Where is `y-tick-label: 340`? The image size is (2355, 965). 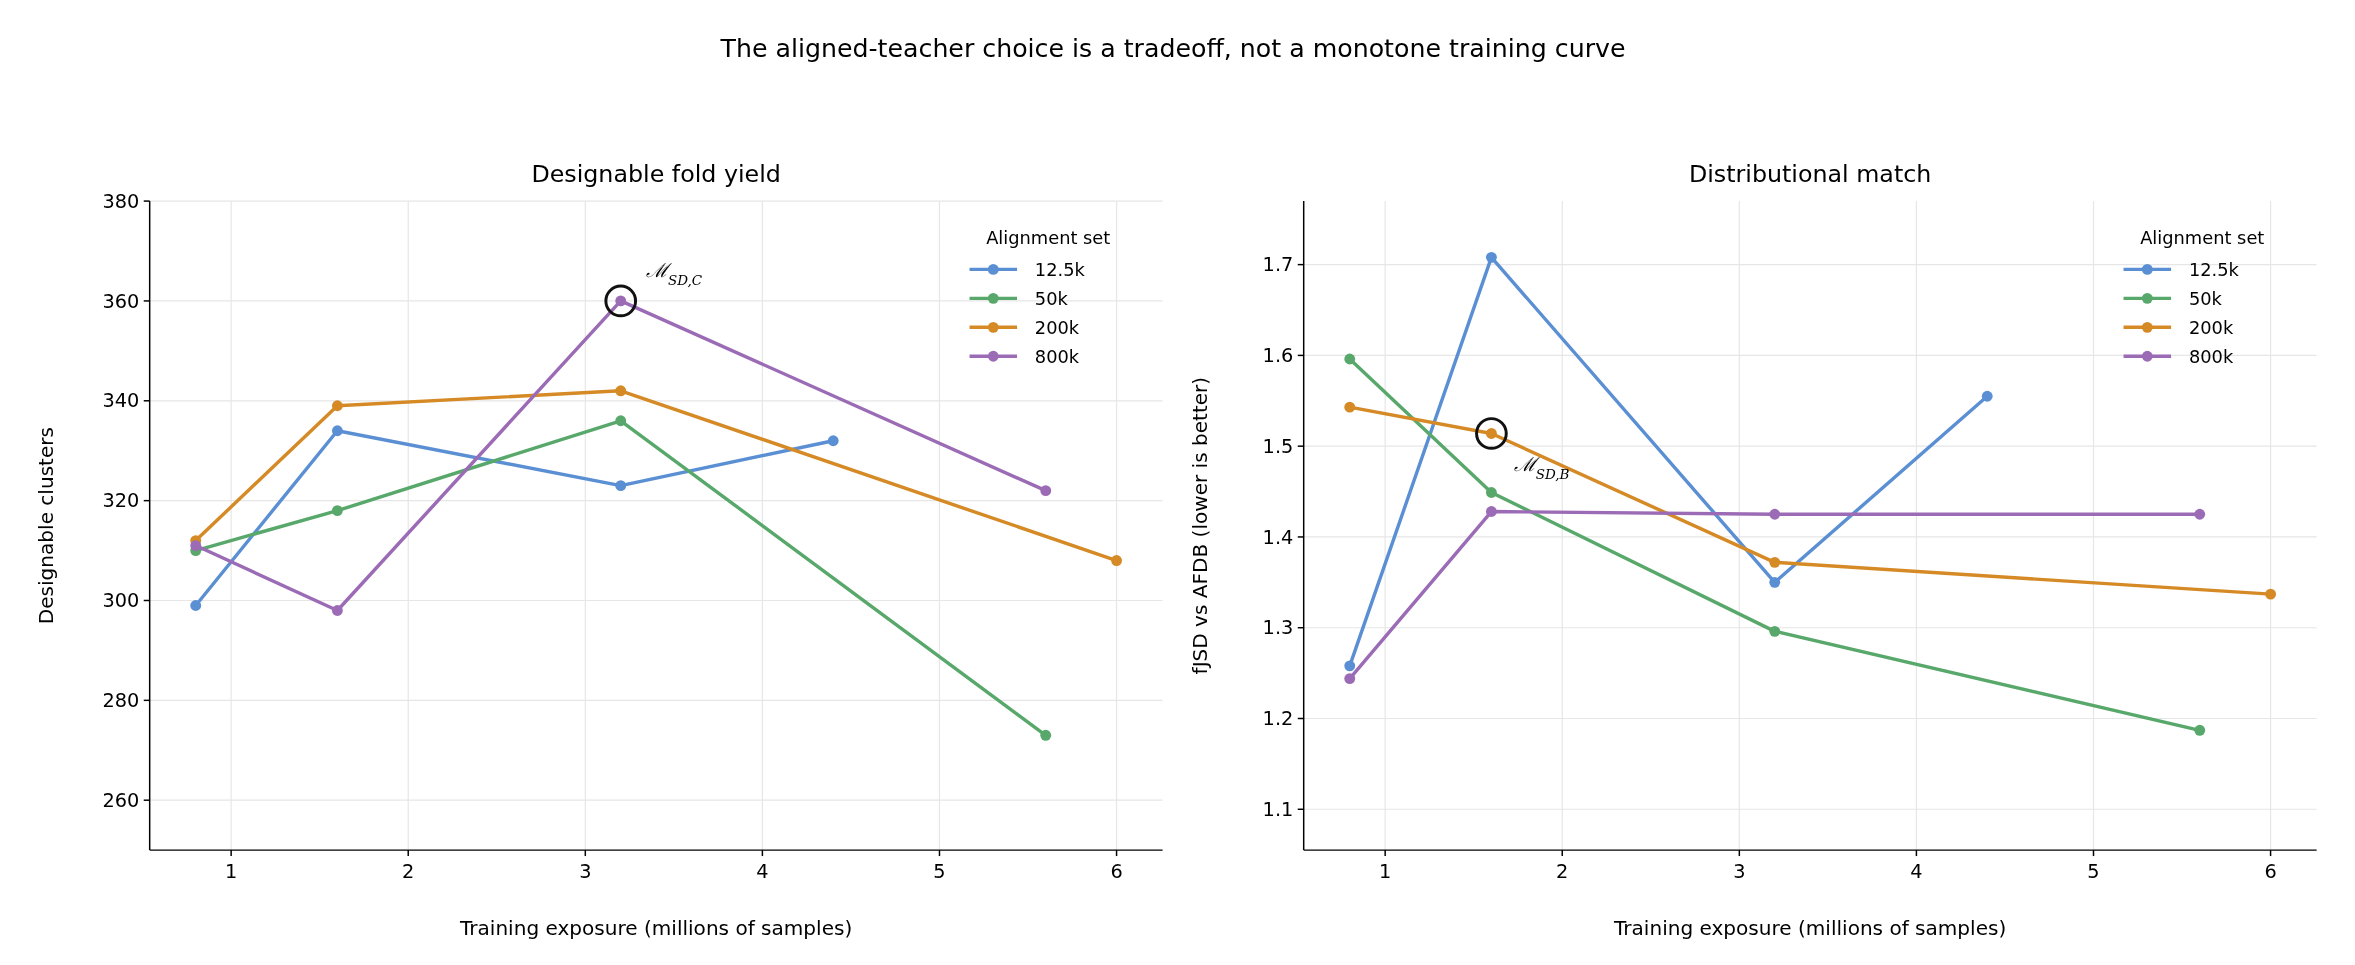 y-tick-label: 340 is located at coordinates (121, 401).